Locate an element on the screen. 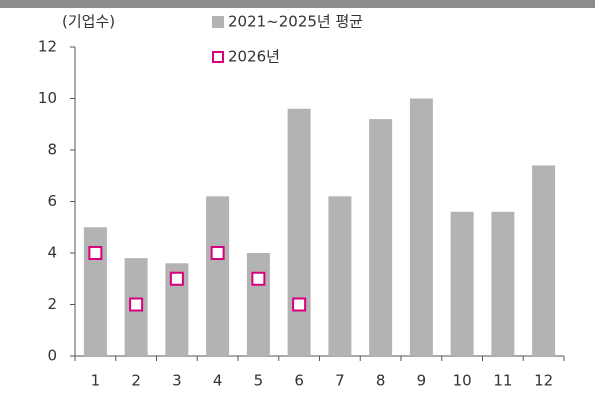 The image size is (595, 400). legend-label: 2026년 is located at coordinates (254, 57).